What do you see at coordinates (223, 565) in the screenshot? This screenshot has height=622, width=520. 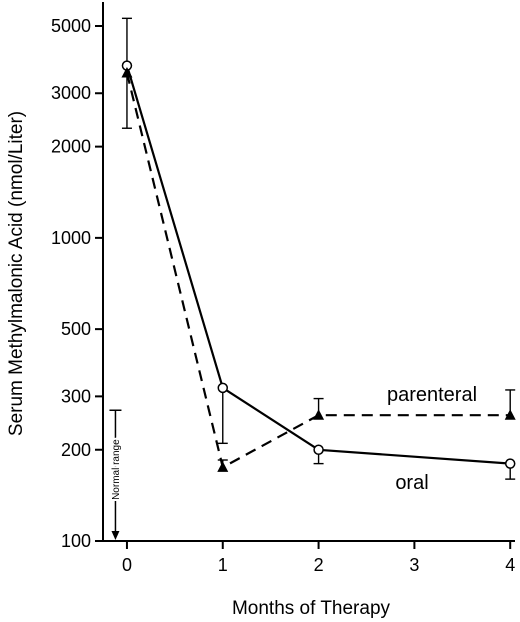 I see `x-tick-label: 1` at bounding box center [223, 565].